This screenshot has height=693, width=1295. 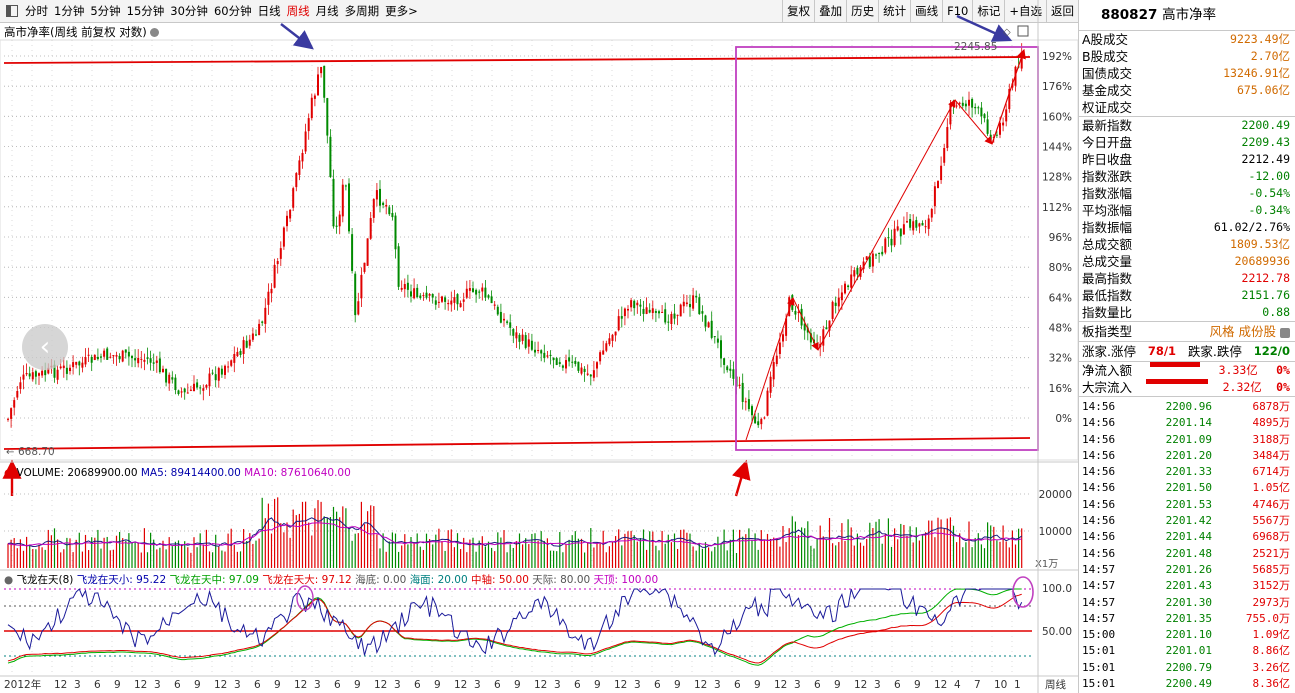 I want to click on period-tab: 分时, so click(x=36, y=11).